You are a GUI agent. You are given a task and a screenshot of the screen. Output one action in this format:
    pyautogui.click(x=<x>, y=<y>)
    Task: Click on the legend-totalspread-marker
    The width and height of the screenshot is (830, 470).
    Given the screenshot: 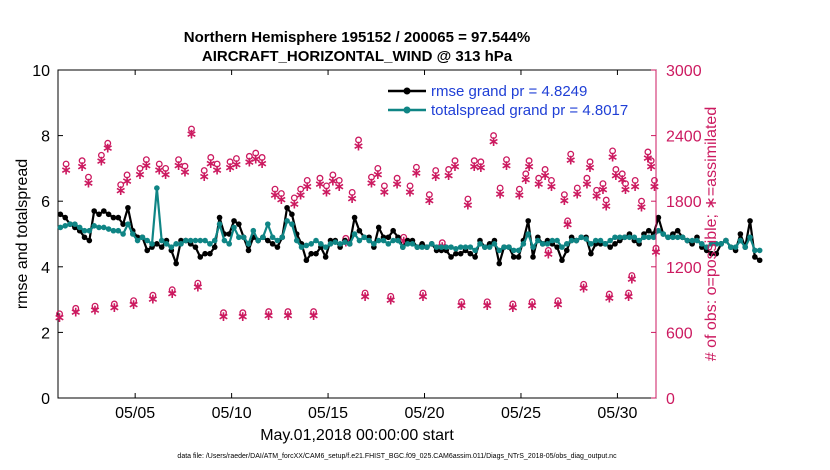 What is the action you would take?
    pyautogui.click(x=407, y=110)
    